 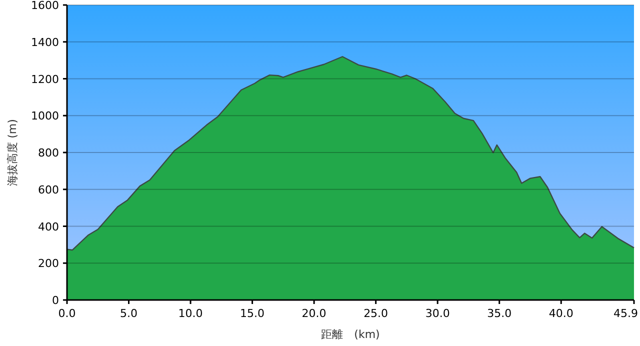 What do you see at coordinates (48, 227) in the screenshot?
I see `y-tick-label: 400` at bounding box center [48, 227].